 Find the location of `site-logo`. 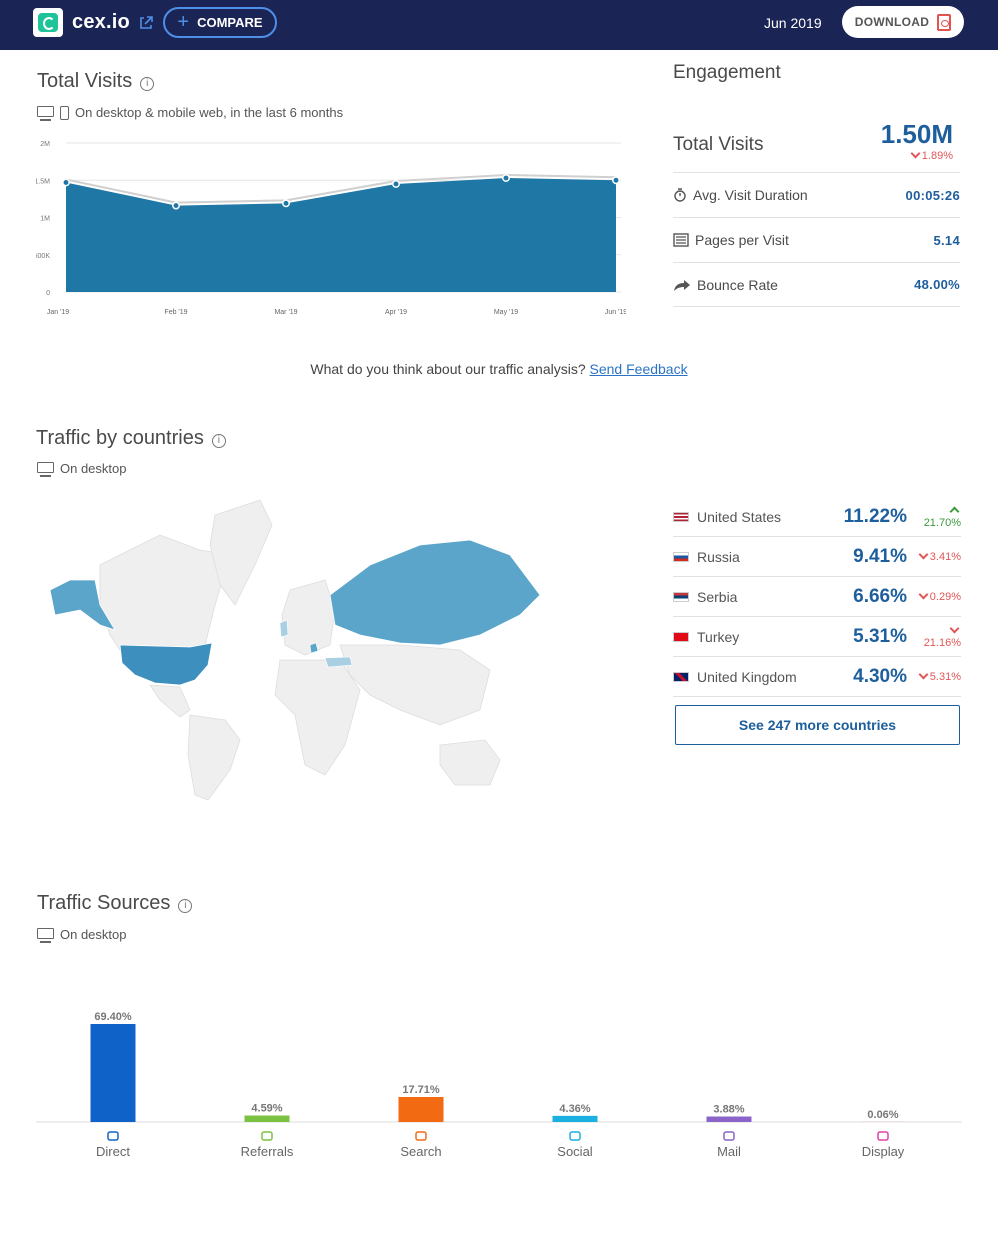

site-logo is located at coordinates (48, 22).